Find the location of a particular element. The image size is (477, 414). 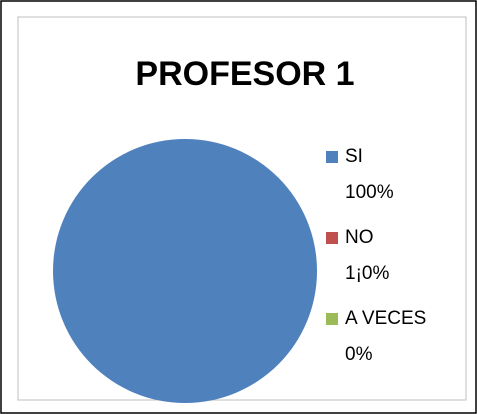

legend-label: NO is located at coordinates (359, 237).